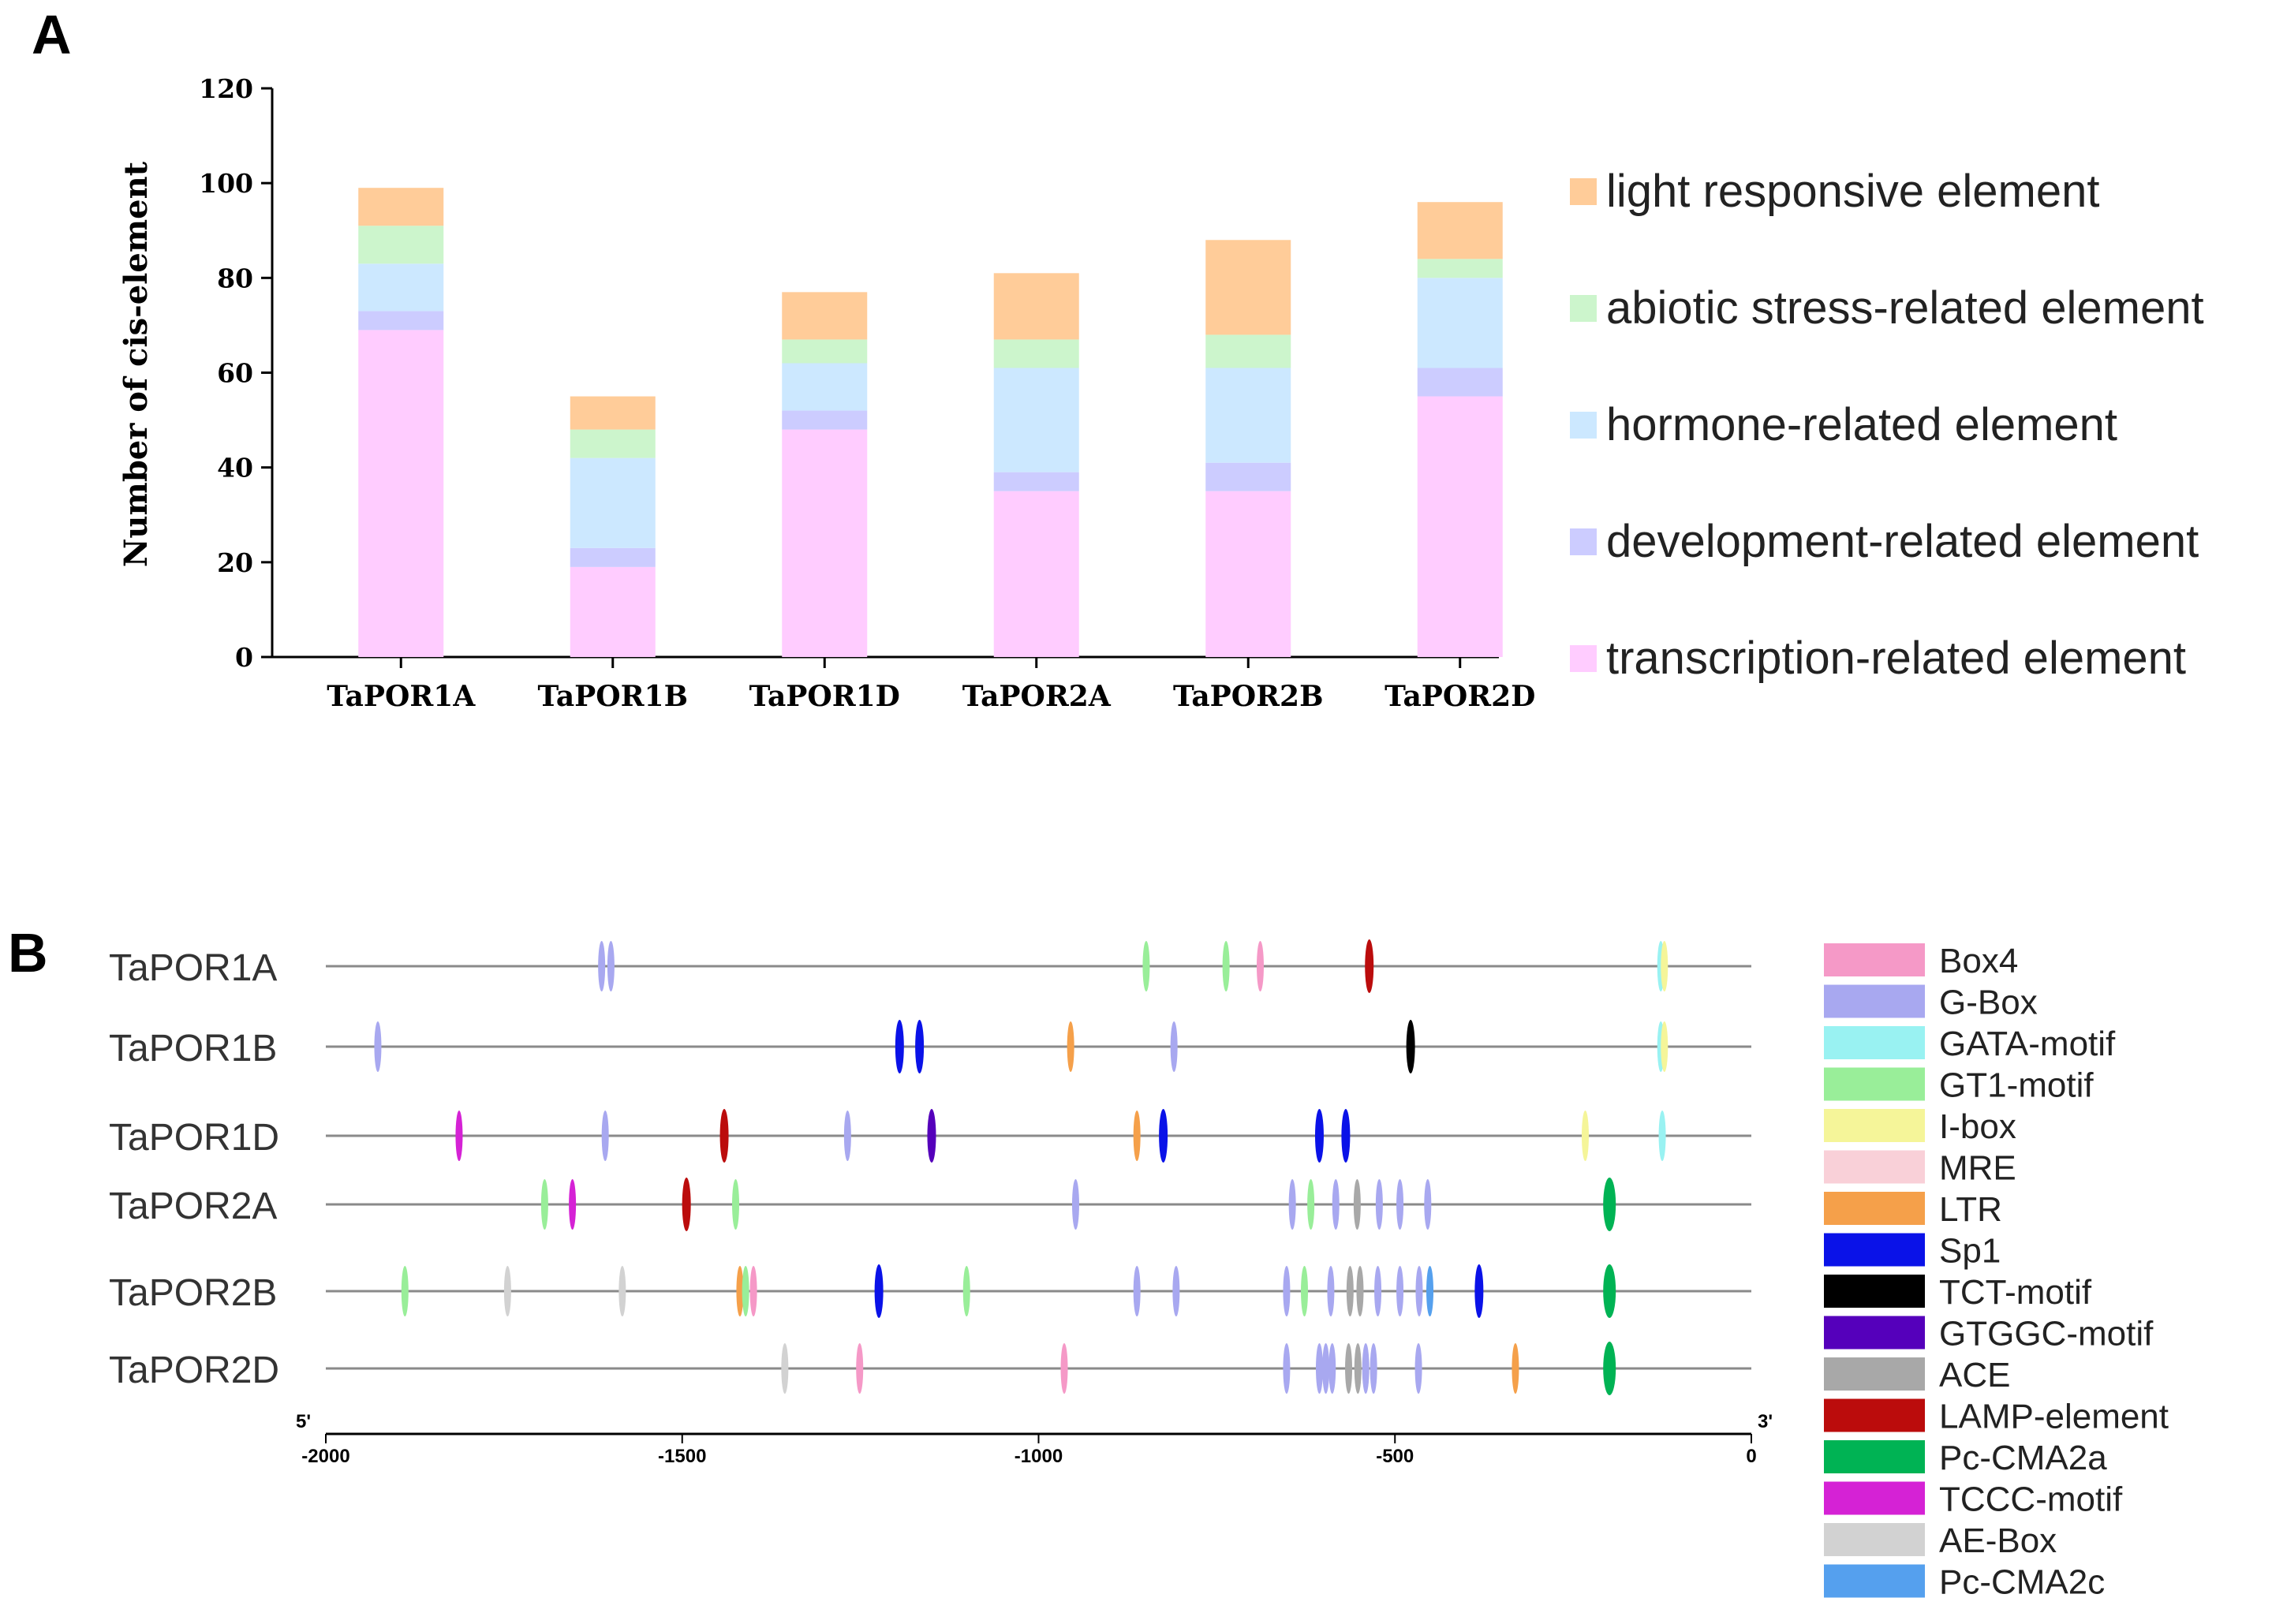 The image size is (2272, 1624). I want to click on x-tick-label: TaPOR1D, so click(824, 696).